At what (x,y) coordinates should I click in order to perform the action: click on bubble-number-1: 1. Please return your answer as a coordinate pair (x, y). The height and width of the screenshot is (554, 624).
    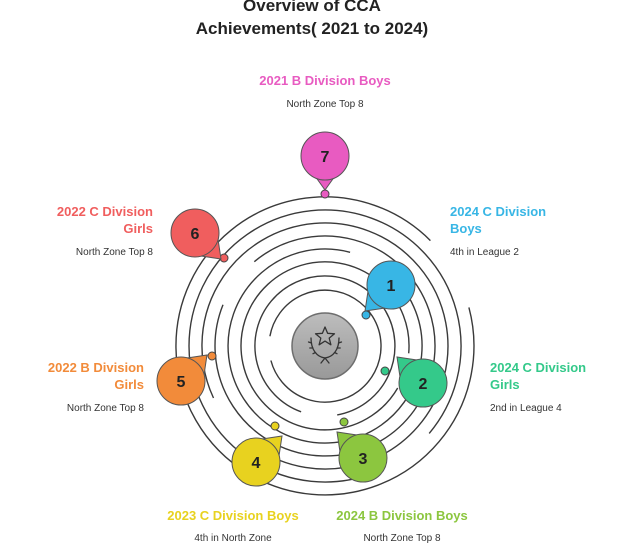
    Looking at the image, I should click on (391, 286).